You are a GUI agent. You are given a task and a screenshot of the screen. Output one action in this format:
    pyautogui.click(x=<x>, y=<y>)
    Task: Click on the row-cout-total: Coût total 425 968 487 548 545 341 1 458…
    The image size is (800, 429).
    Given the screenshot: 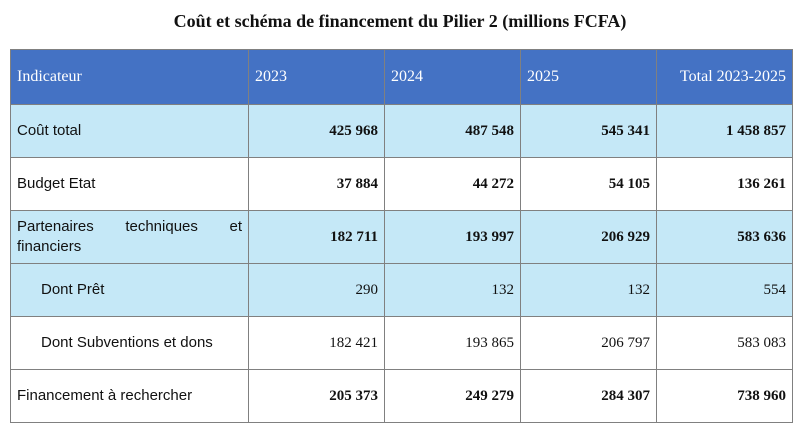 What is the action you would take?
    pyautogui.click(x=401, y=131)
    